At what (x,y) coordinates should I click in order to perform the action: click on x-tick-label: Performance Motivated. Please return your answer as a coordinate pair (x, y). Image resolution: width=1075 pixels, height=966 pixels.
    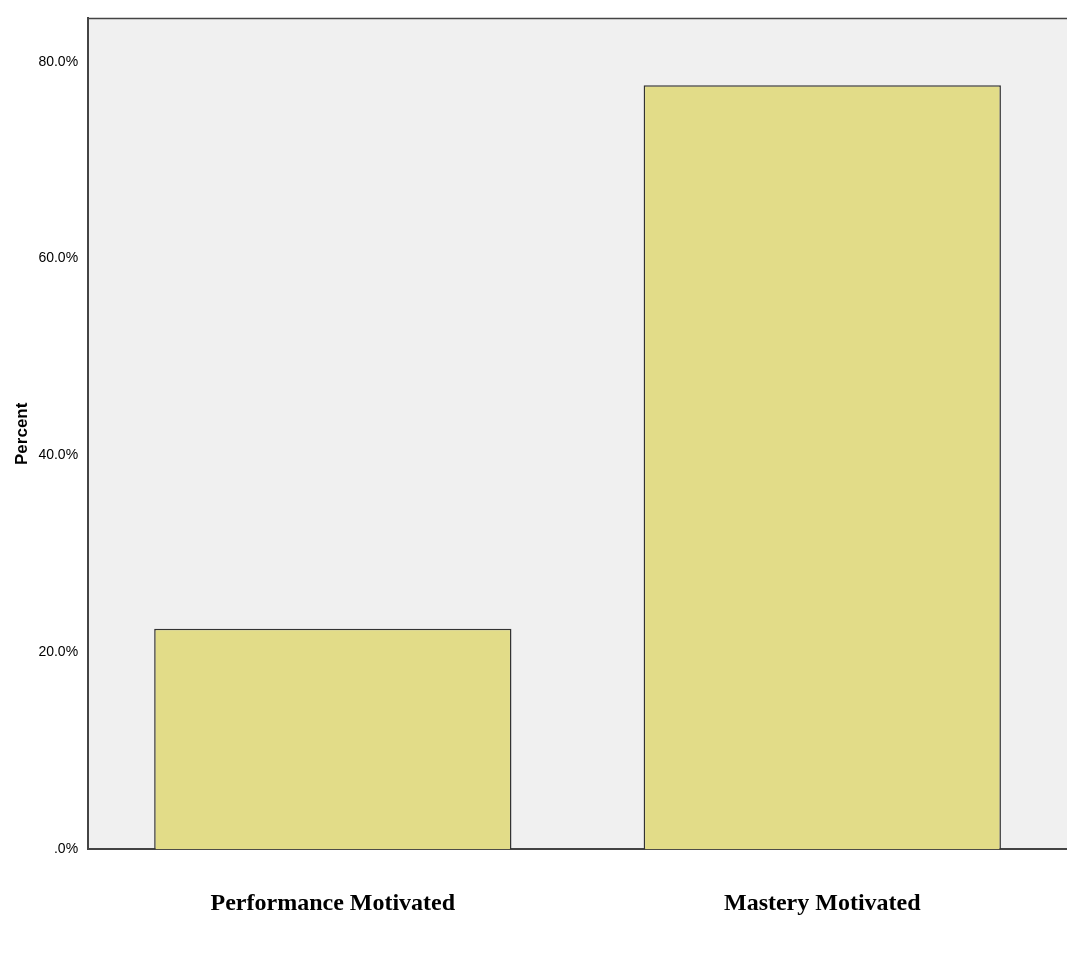
    Looking at the image, I should click on (333, 901).